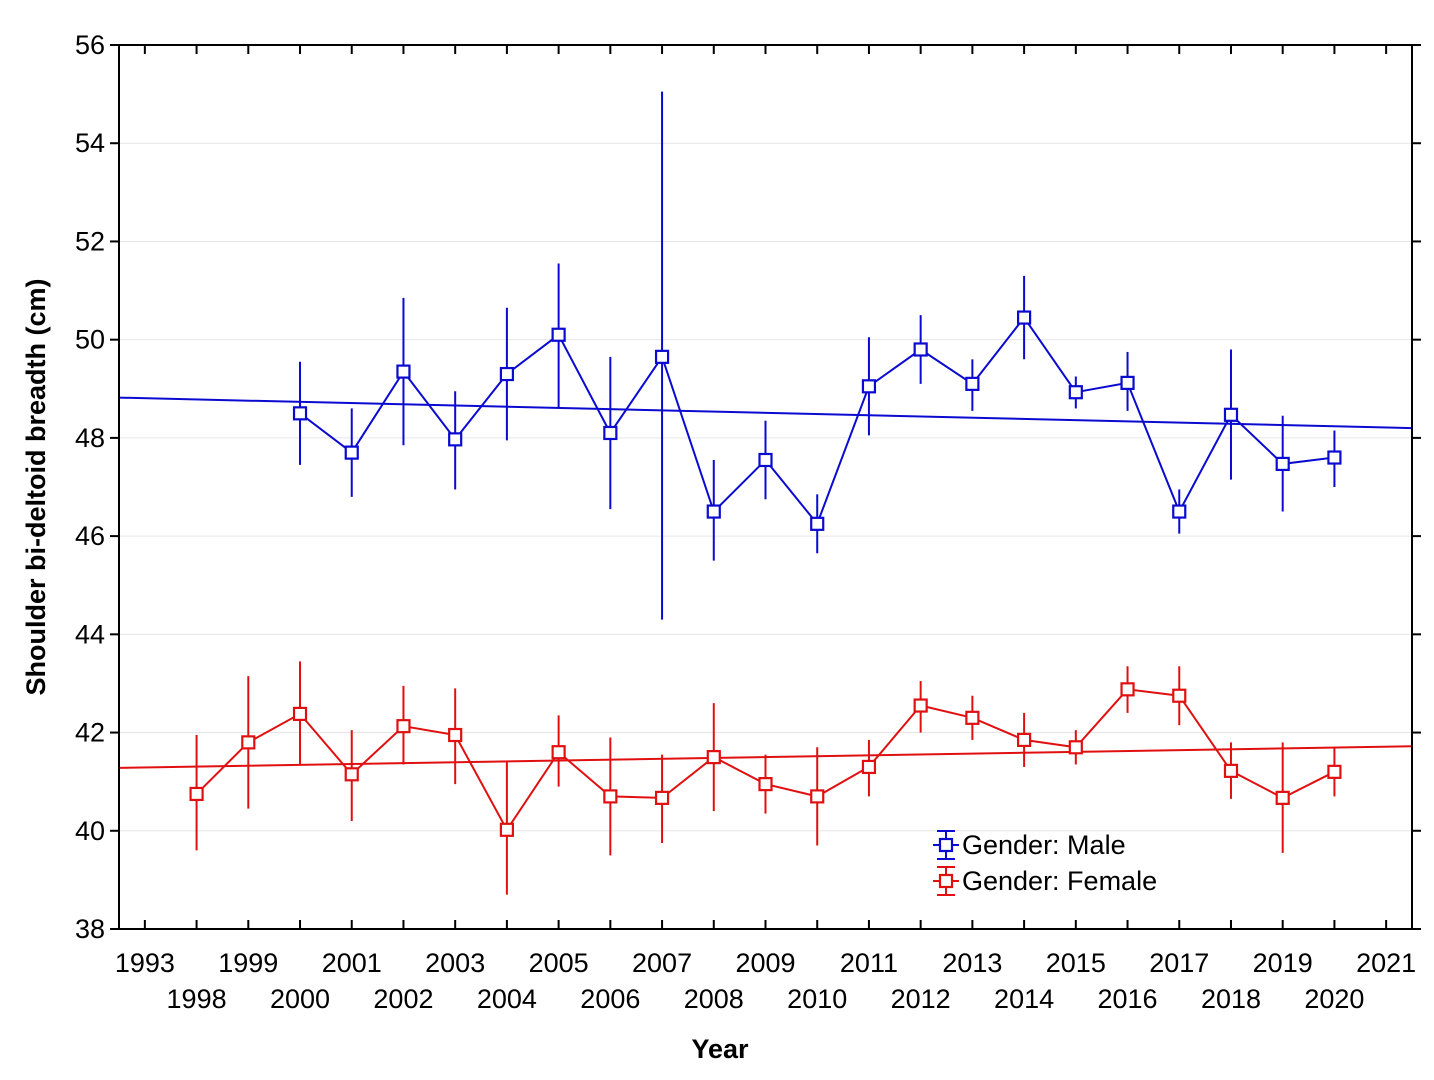 This screenshot has height=1080, width=1434. I want to click on x-tick-label: 2015, so click(1076, 963).